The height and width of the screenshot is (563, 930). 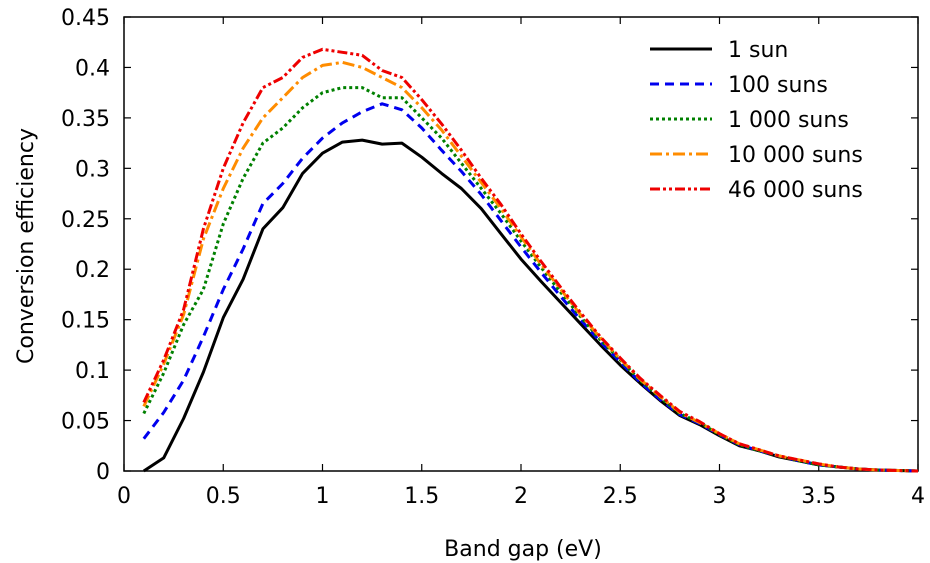 What do you see at coordinates (92, 371) in the screenshot?
I see `y-tick-label: 0.1` at bounding box center [92, 371].